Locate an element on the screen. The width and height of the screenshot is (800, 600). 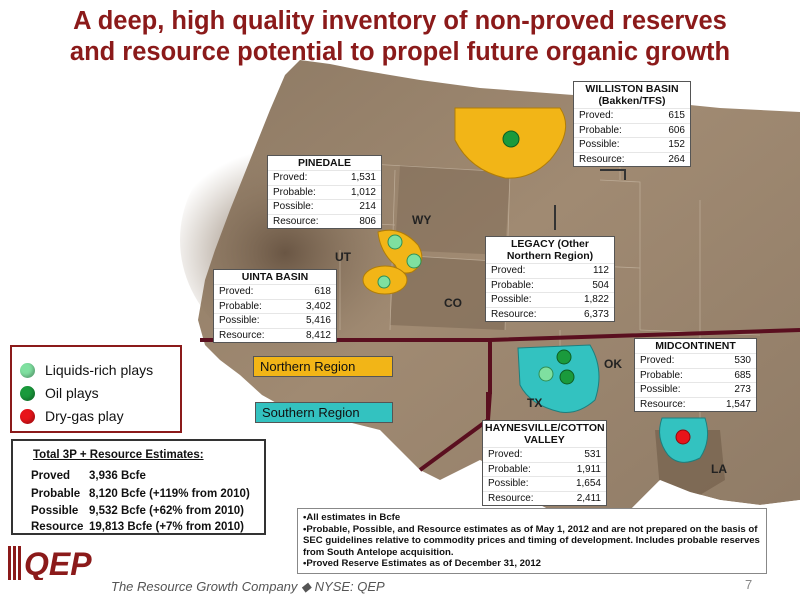
totals-row-possible: Possible 9,532 Bcfe (+62% from 2010) is located at coordinates (138, 511).